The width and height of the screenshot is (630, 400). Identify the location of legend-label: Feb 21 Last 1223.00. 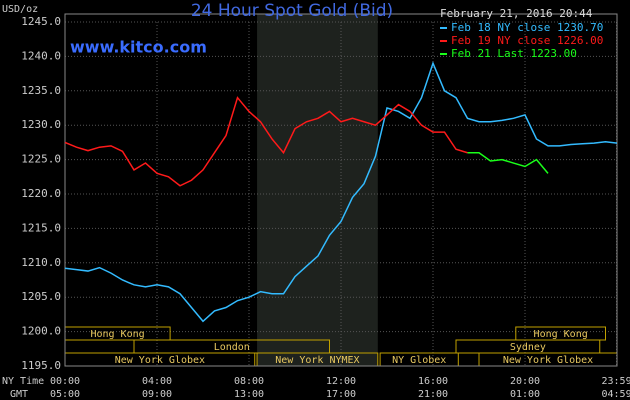
(514, 53).